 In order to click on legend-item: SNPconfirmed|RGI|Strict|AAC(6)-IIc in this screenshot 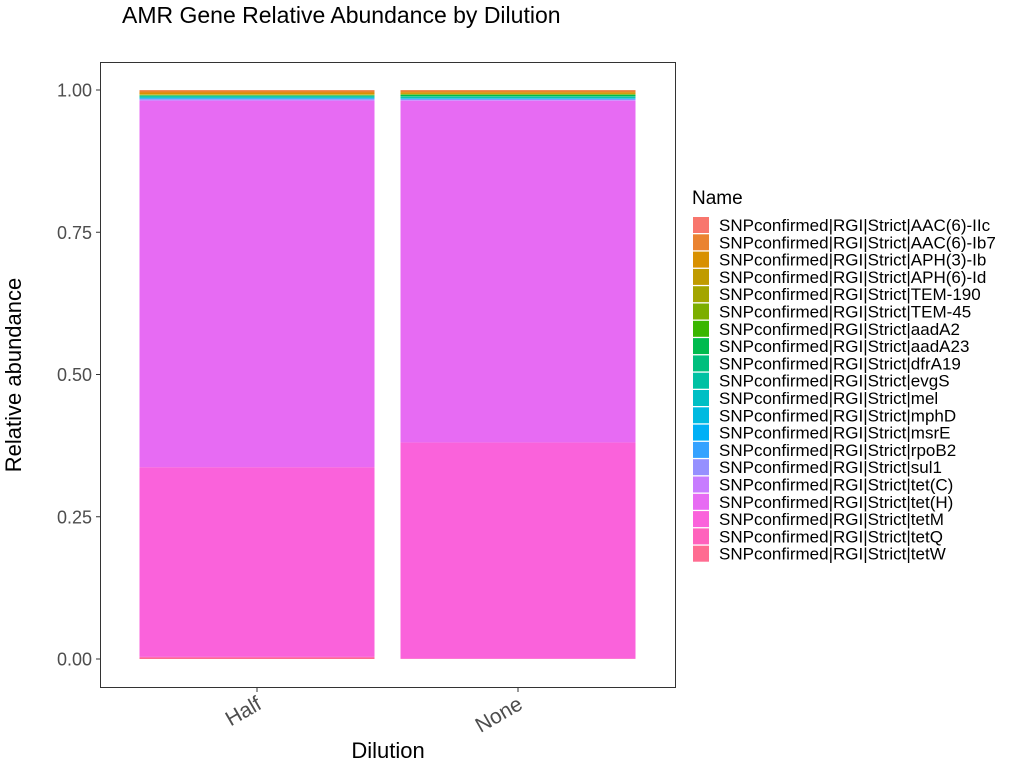, I will do `click(842, 225)`.